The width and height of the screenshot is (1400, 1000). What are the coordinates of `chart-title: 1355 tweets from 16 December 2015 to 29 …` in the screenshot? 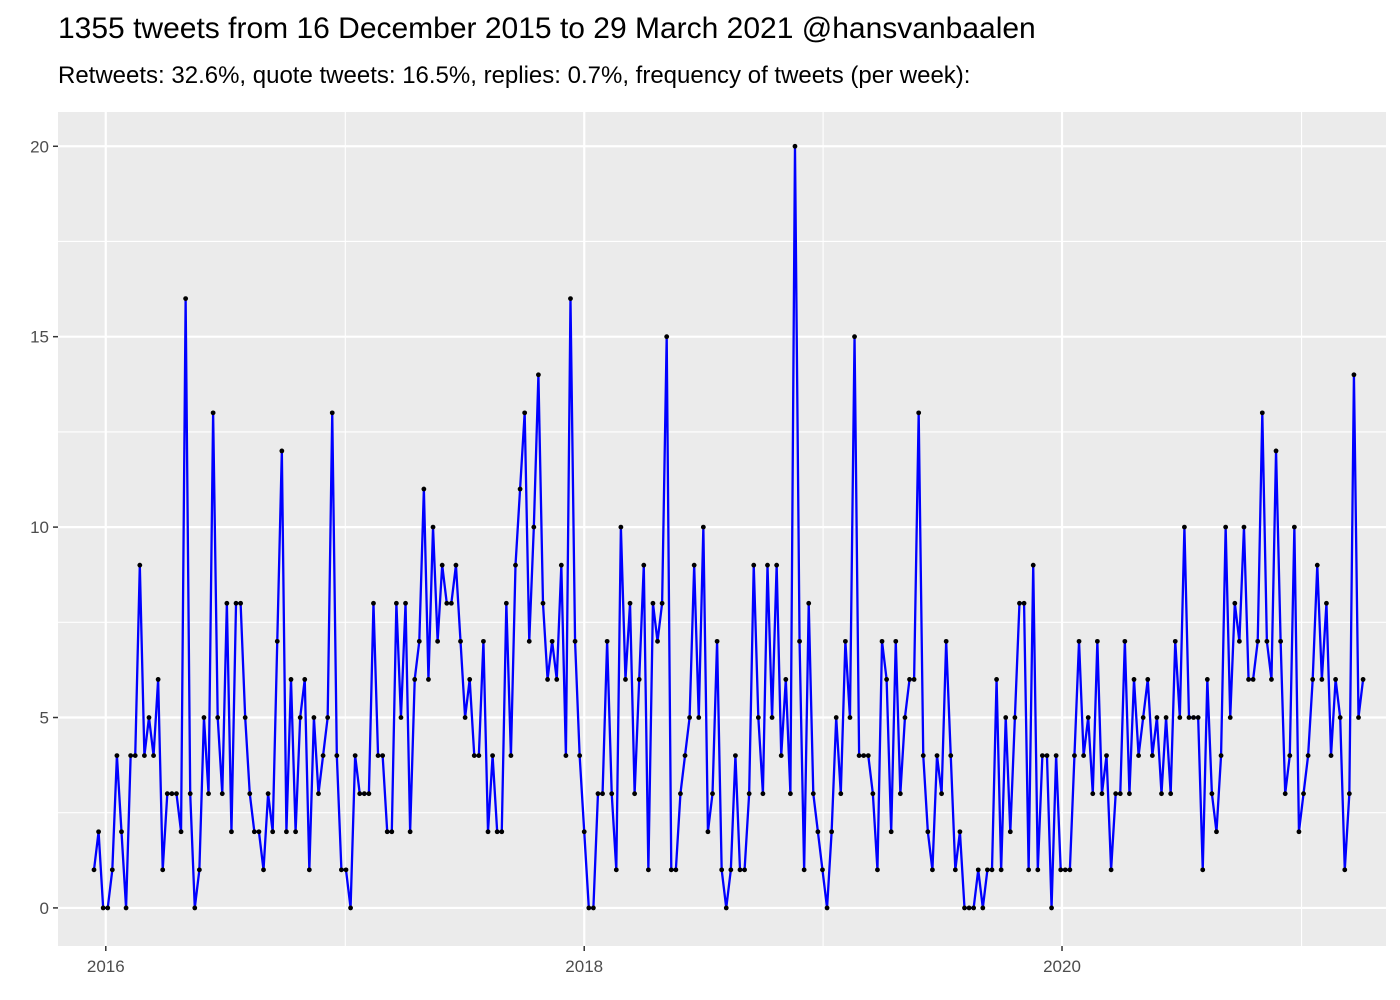 It's located at (547, 28).